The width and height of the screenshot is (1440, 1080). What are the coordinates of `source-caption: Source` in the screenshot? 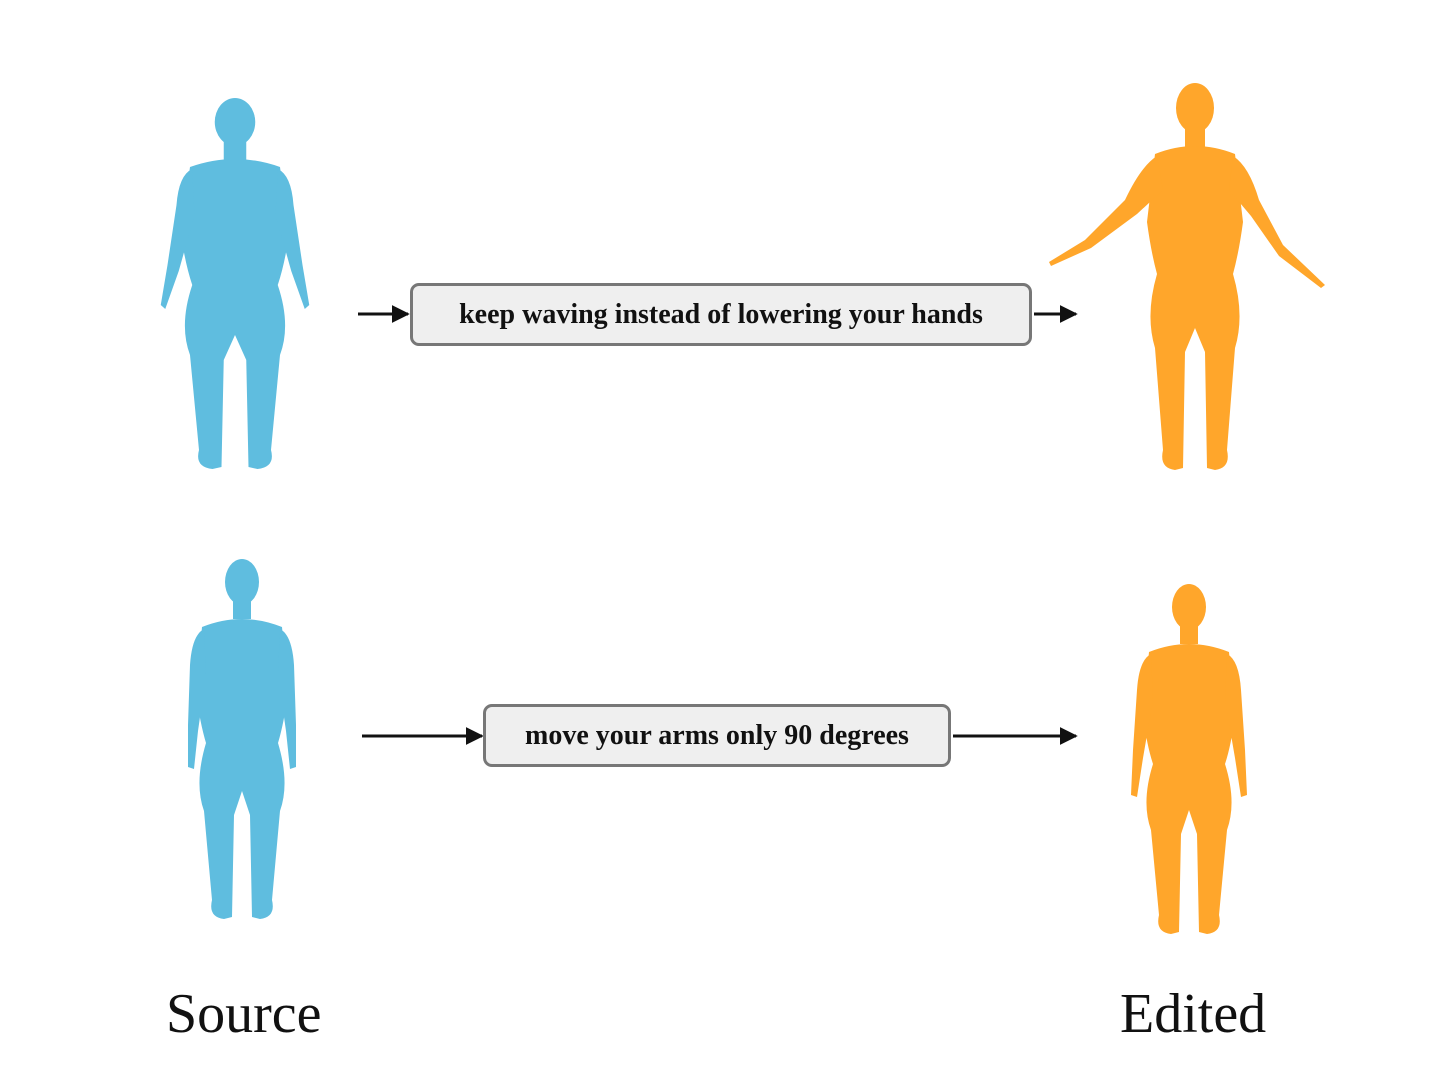 It's located at (244, 1014).